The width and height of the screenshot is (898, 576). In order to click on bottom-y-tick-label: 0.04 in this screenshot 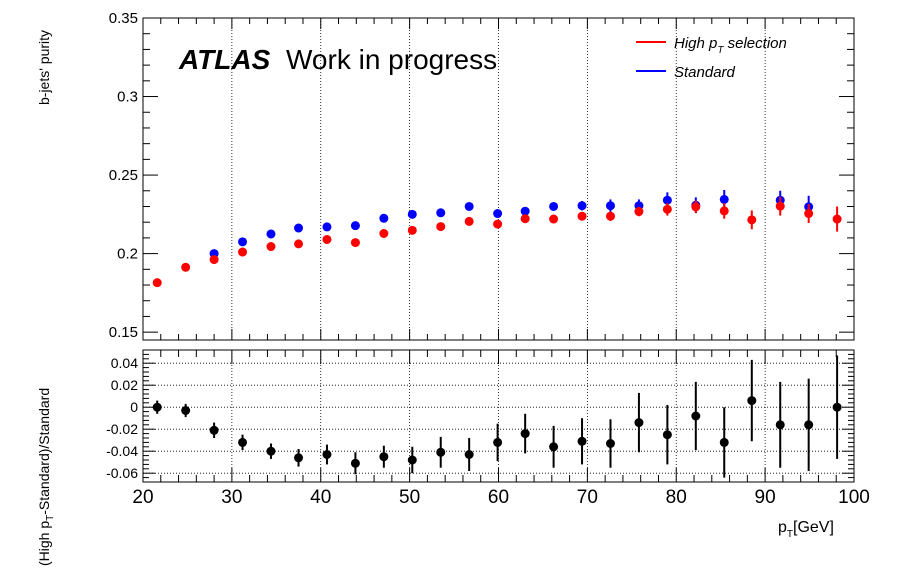, I will do `click(124, 363)`.